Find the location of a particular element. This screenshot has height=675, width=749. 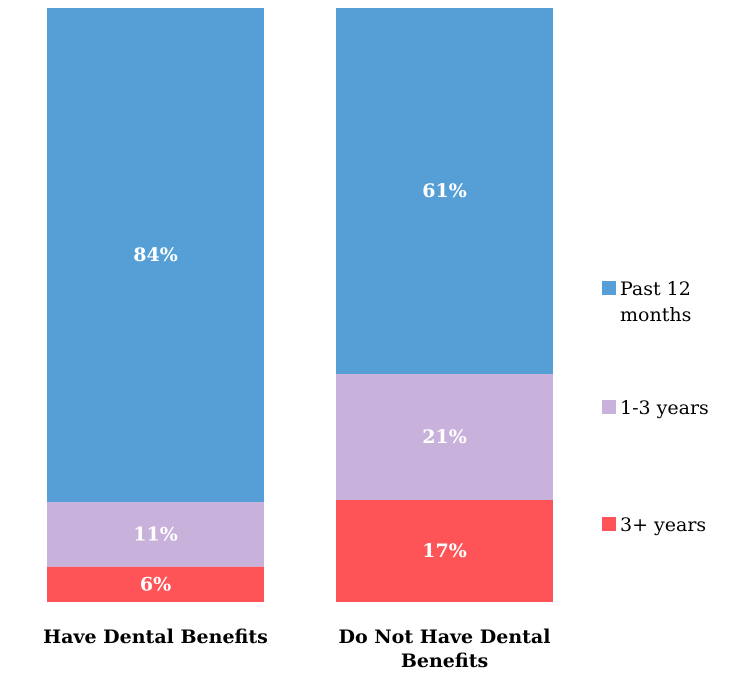

data-label: 61% is located at coordinates (444, 191).